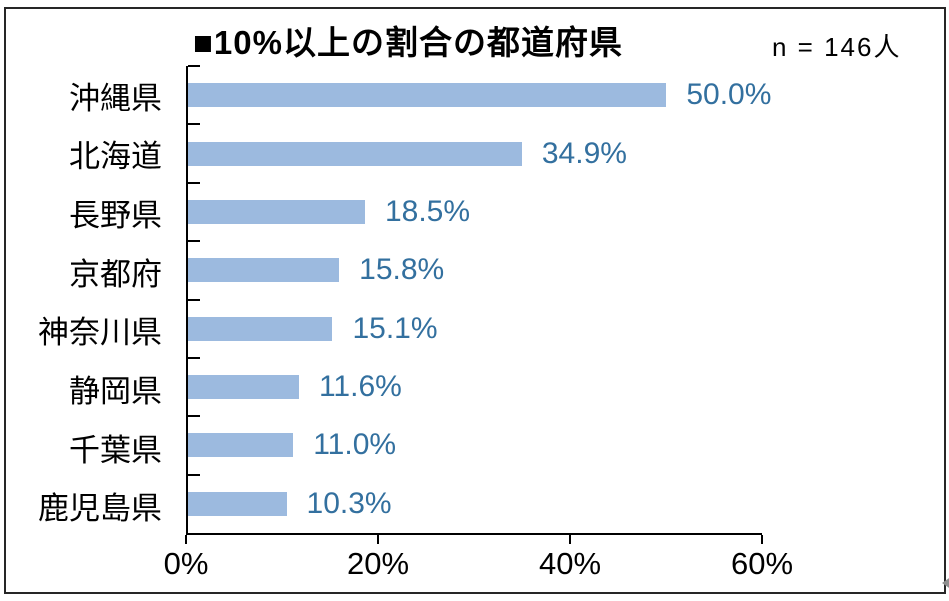  What do you see at coordinates (115, 157) in the screenshot?
I see `category-label: 北海道` at bounding box center [115, 157].